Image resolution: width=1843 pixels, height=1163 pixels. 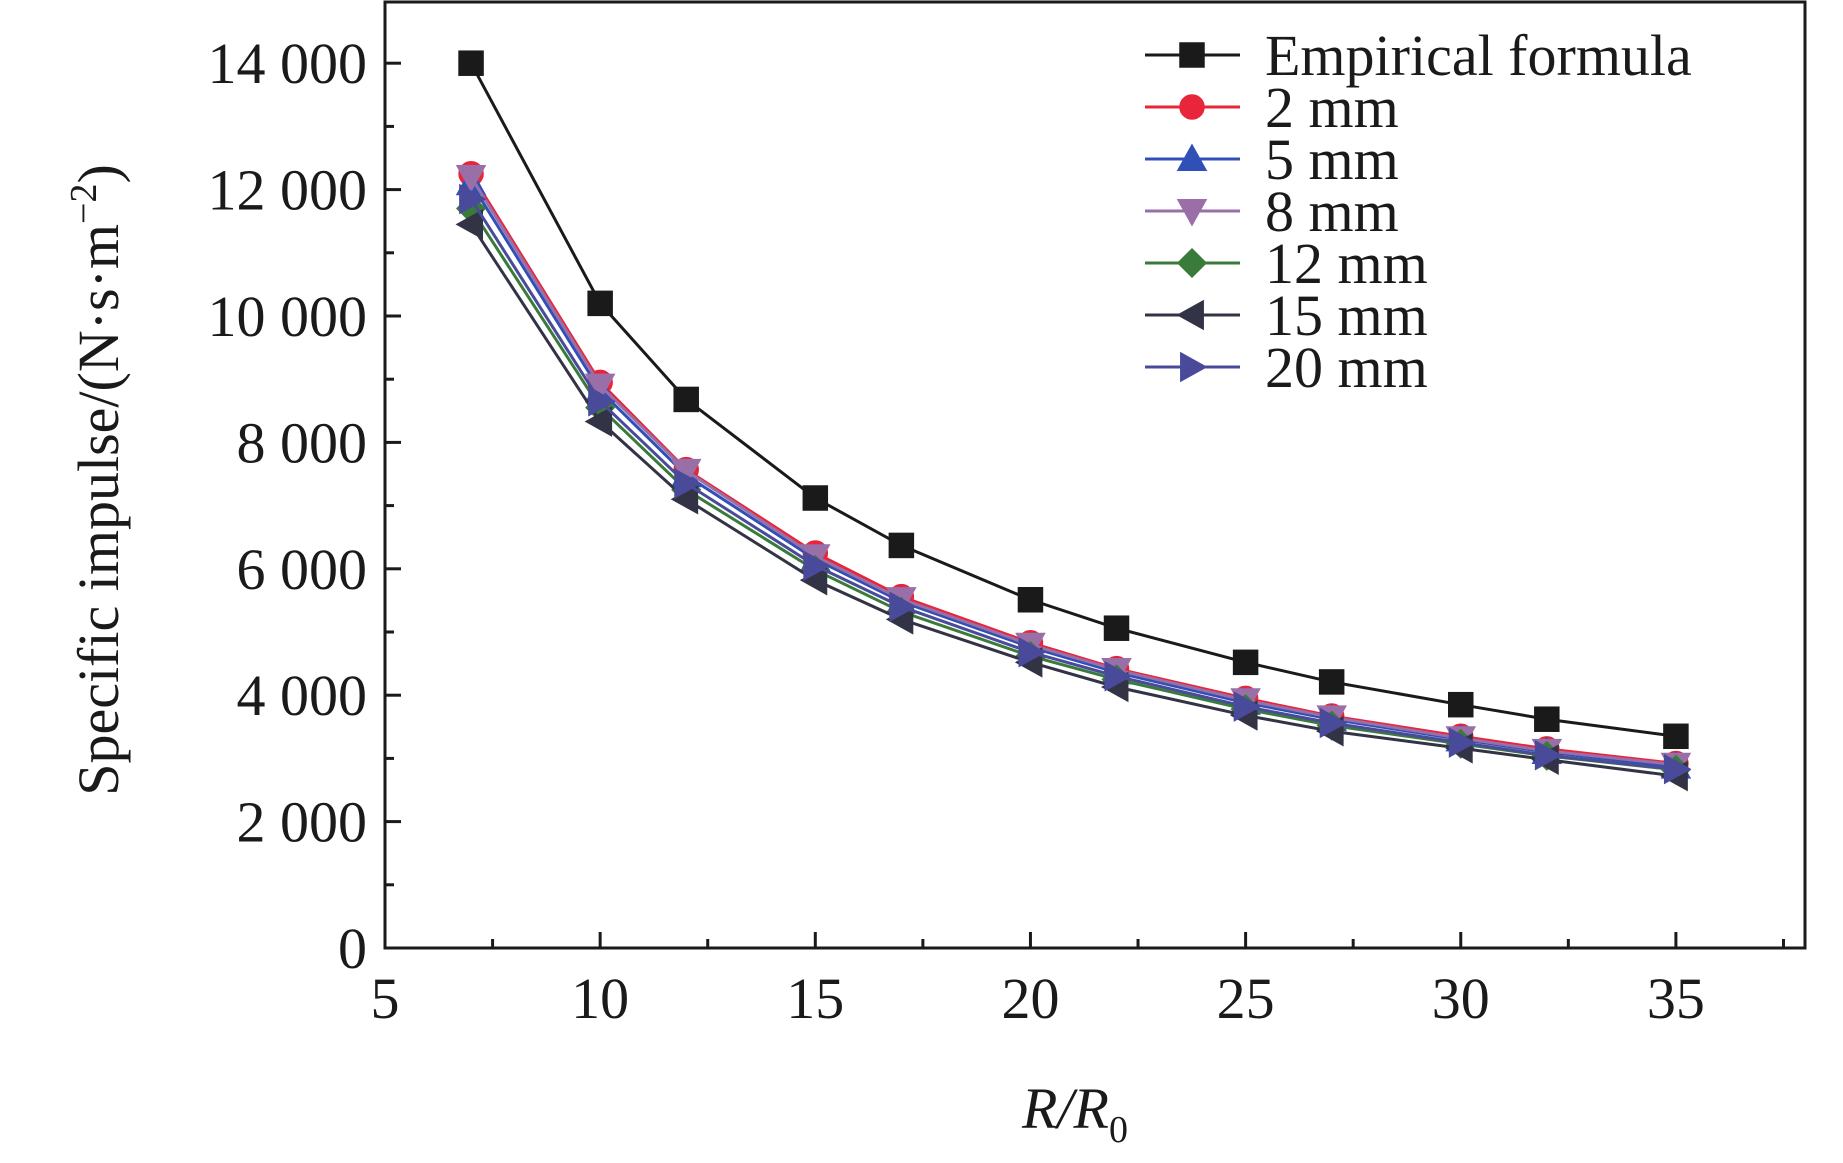 I want to click on legend-label: Empirical formula, so click(x=1478, y=55).